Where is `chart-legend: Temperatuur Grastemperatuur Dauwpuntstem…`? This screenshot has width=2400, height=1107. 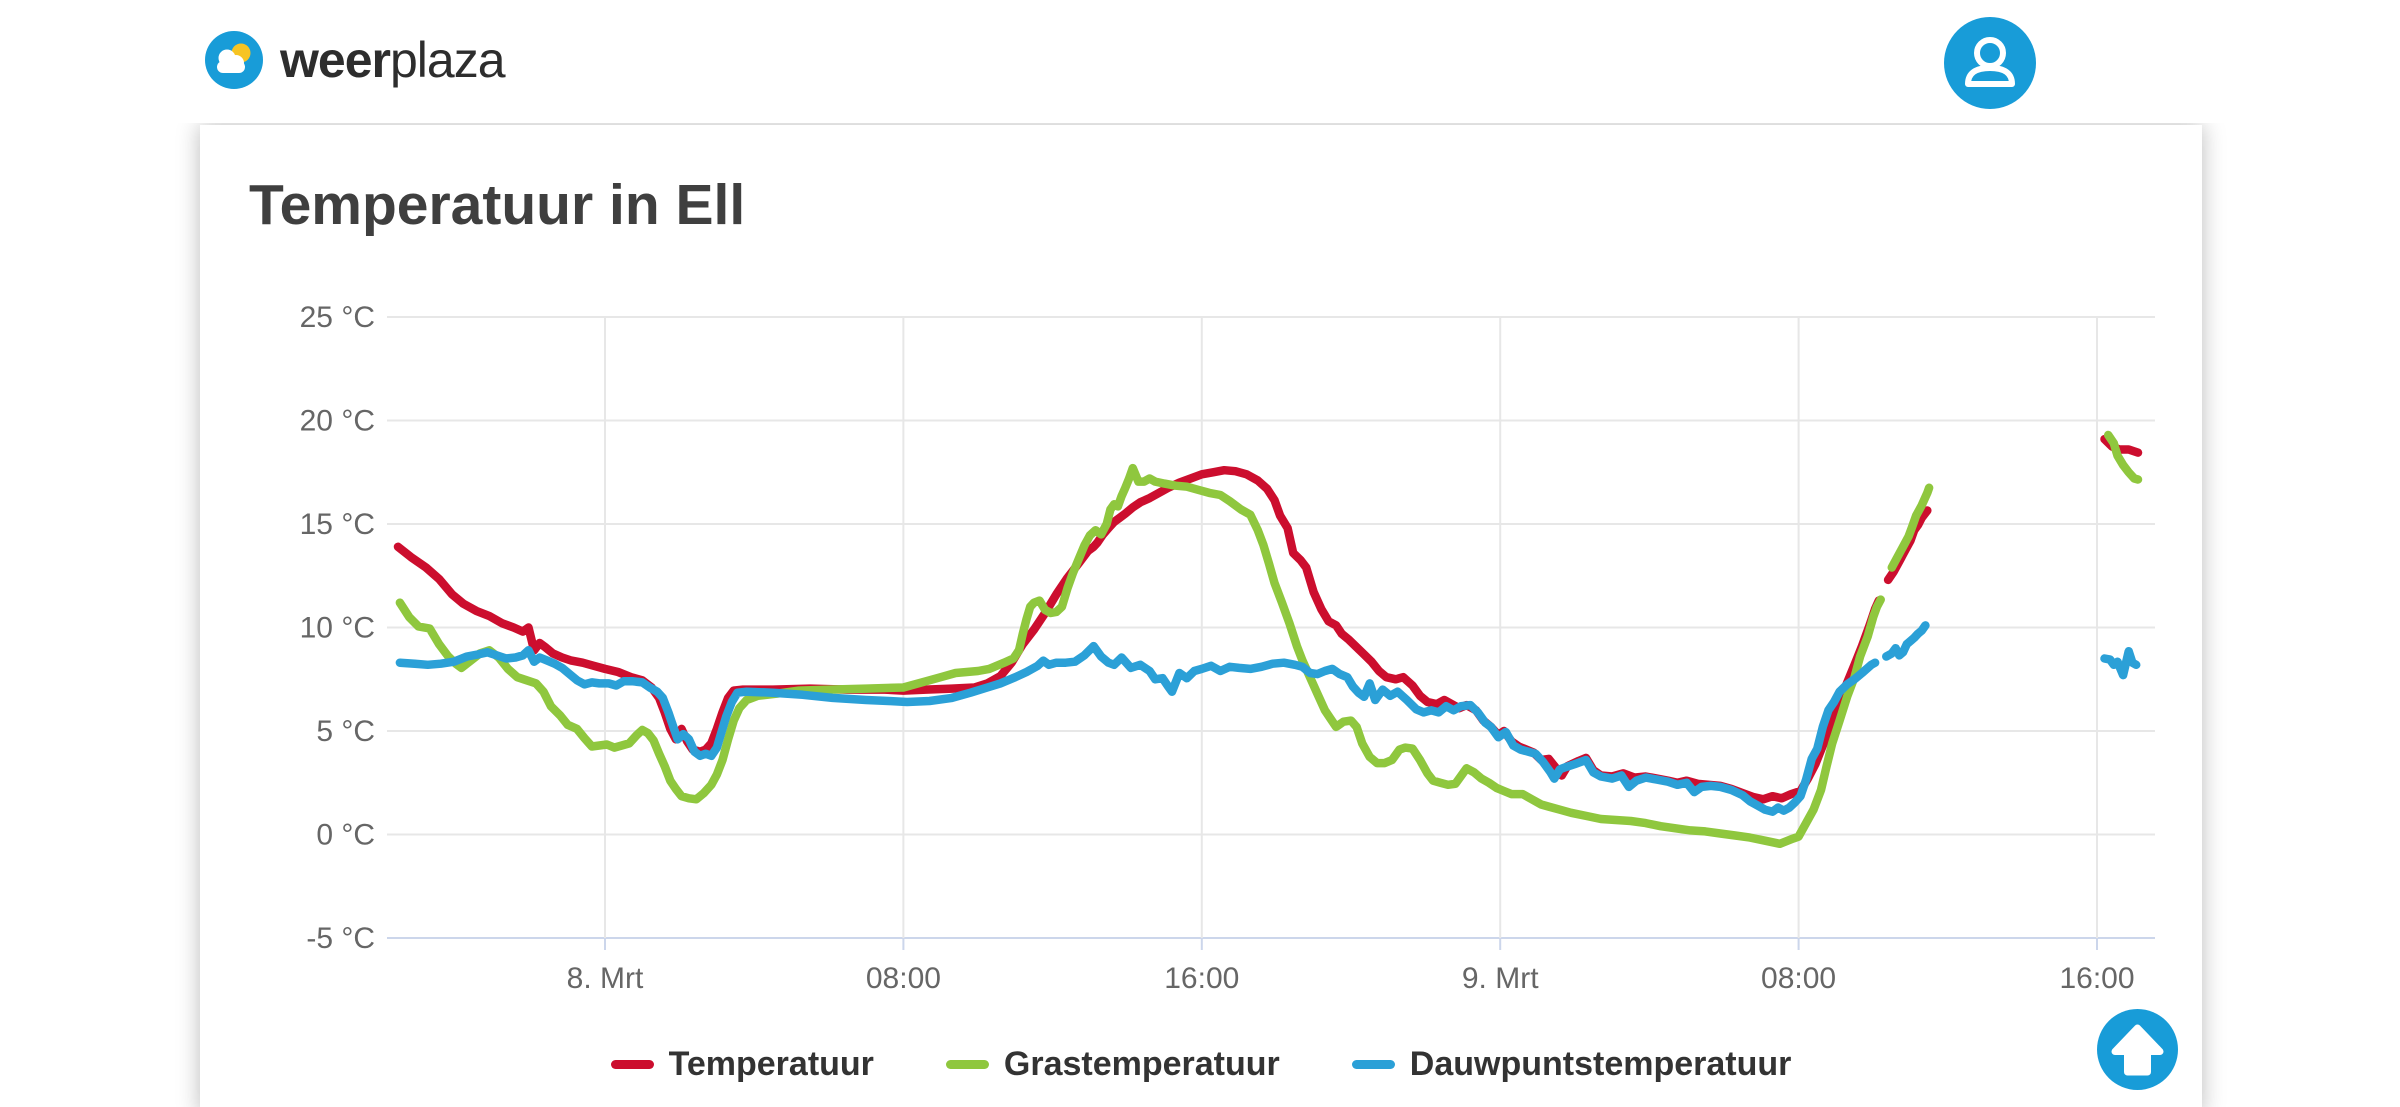 chart-legend: Temperatuur Grastemperatuur Dauwpuntstem… is located at coordinates (1201, 1064).